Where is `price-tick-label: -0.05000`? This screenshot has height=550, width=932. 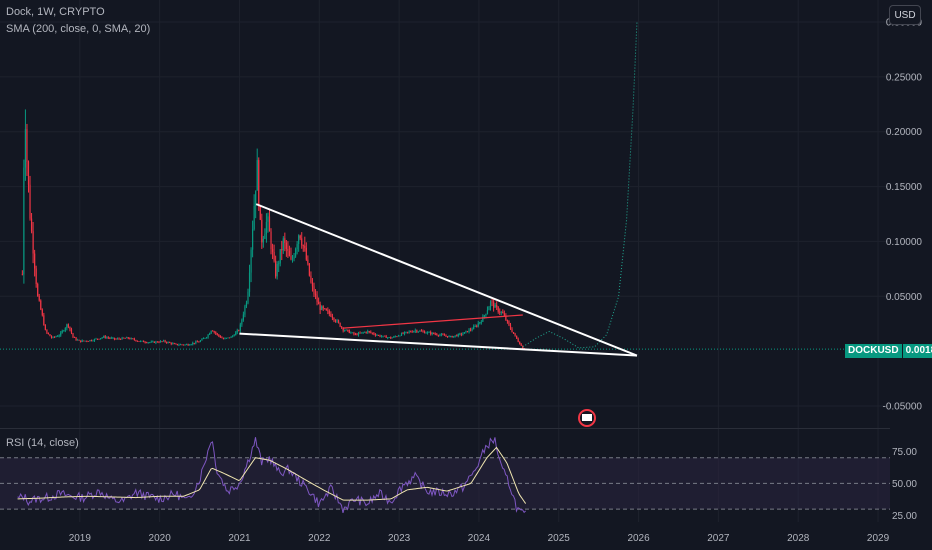
price-tick-label: -0.05000 is located at coordinates (903, 407).